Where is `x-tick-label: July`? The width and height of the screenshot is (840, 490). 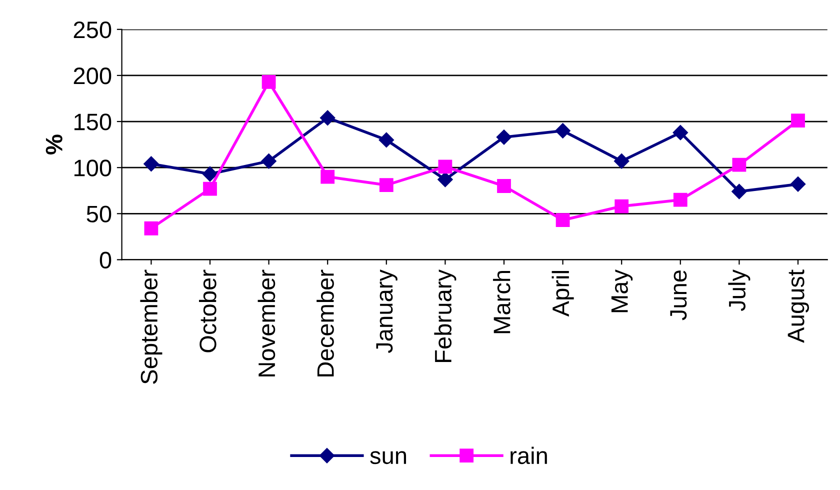
x-tick-label: July is located at coordinates (739, 290).